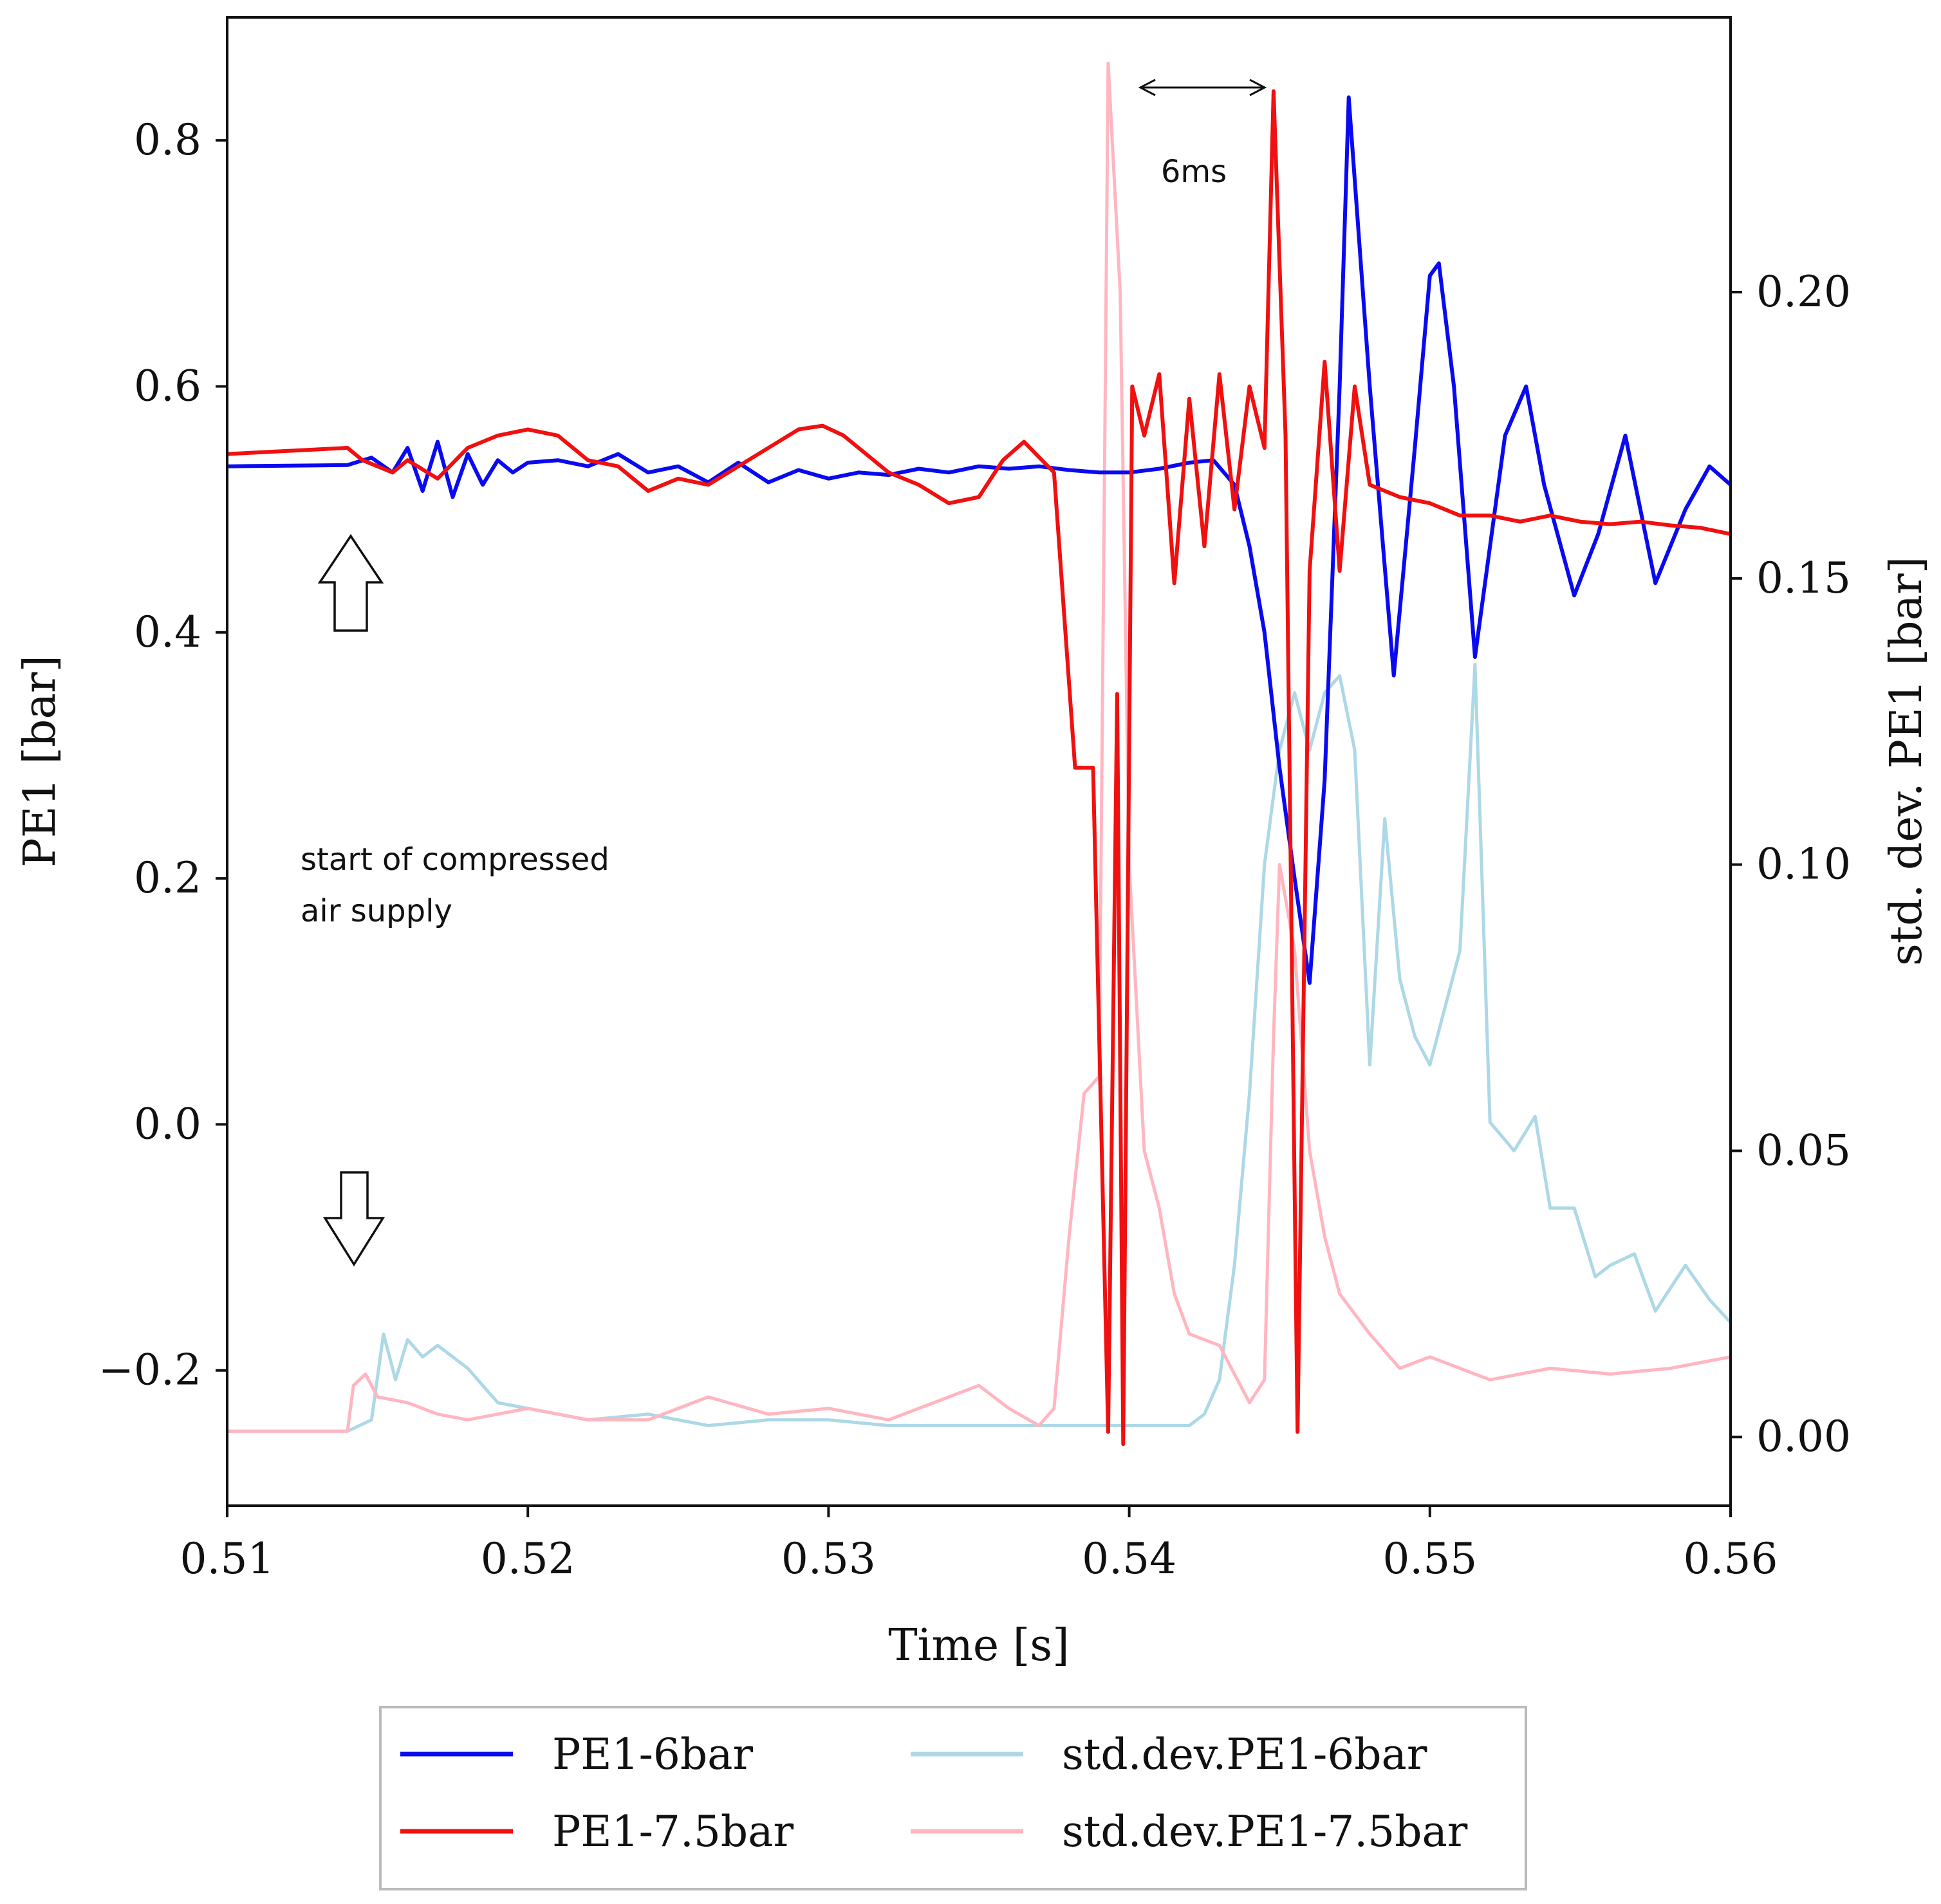 Image resolution: width=1941 pixels, height=1904 pixels. I want to click on left-y-tick-label: 0.6, so click(167, 386).